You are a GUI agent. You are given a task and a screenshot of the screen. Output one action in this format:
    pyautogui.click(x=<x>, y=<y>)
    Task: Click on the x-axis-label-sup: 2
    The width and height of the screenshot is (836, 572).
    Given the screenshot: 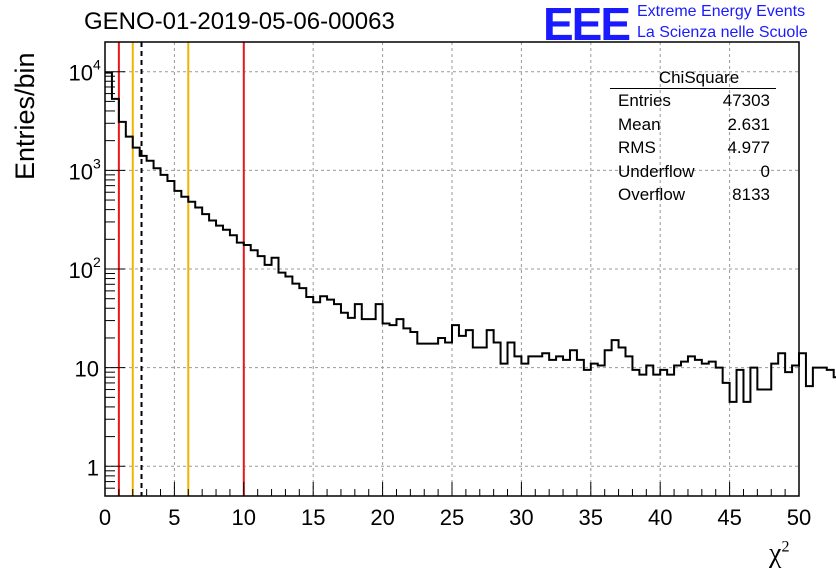 What is the action you would take?
    pyautogui.click(x=785, y=547)
    